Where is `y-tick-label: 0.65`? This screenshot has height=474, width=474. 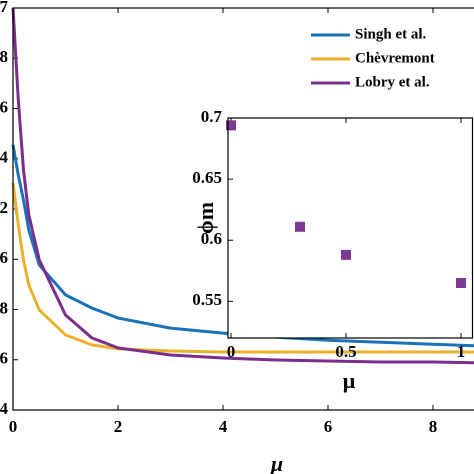 y-tick-label: 0.65 is located at coordinates (207, 177).